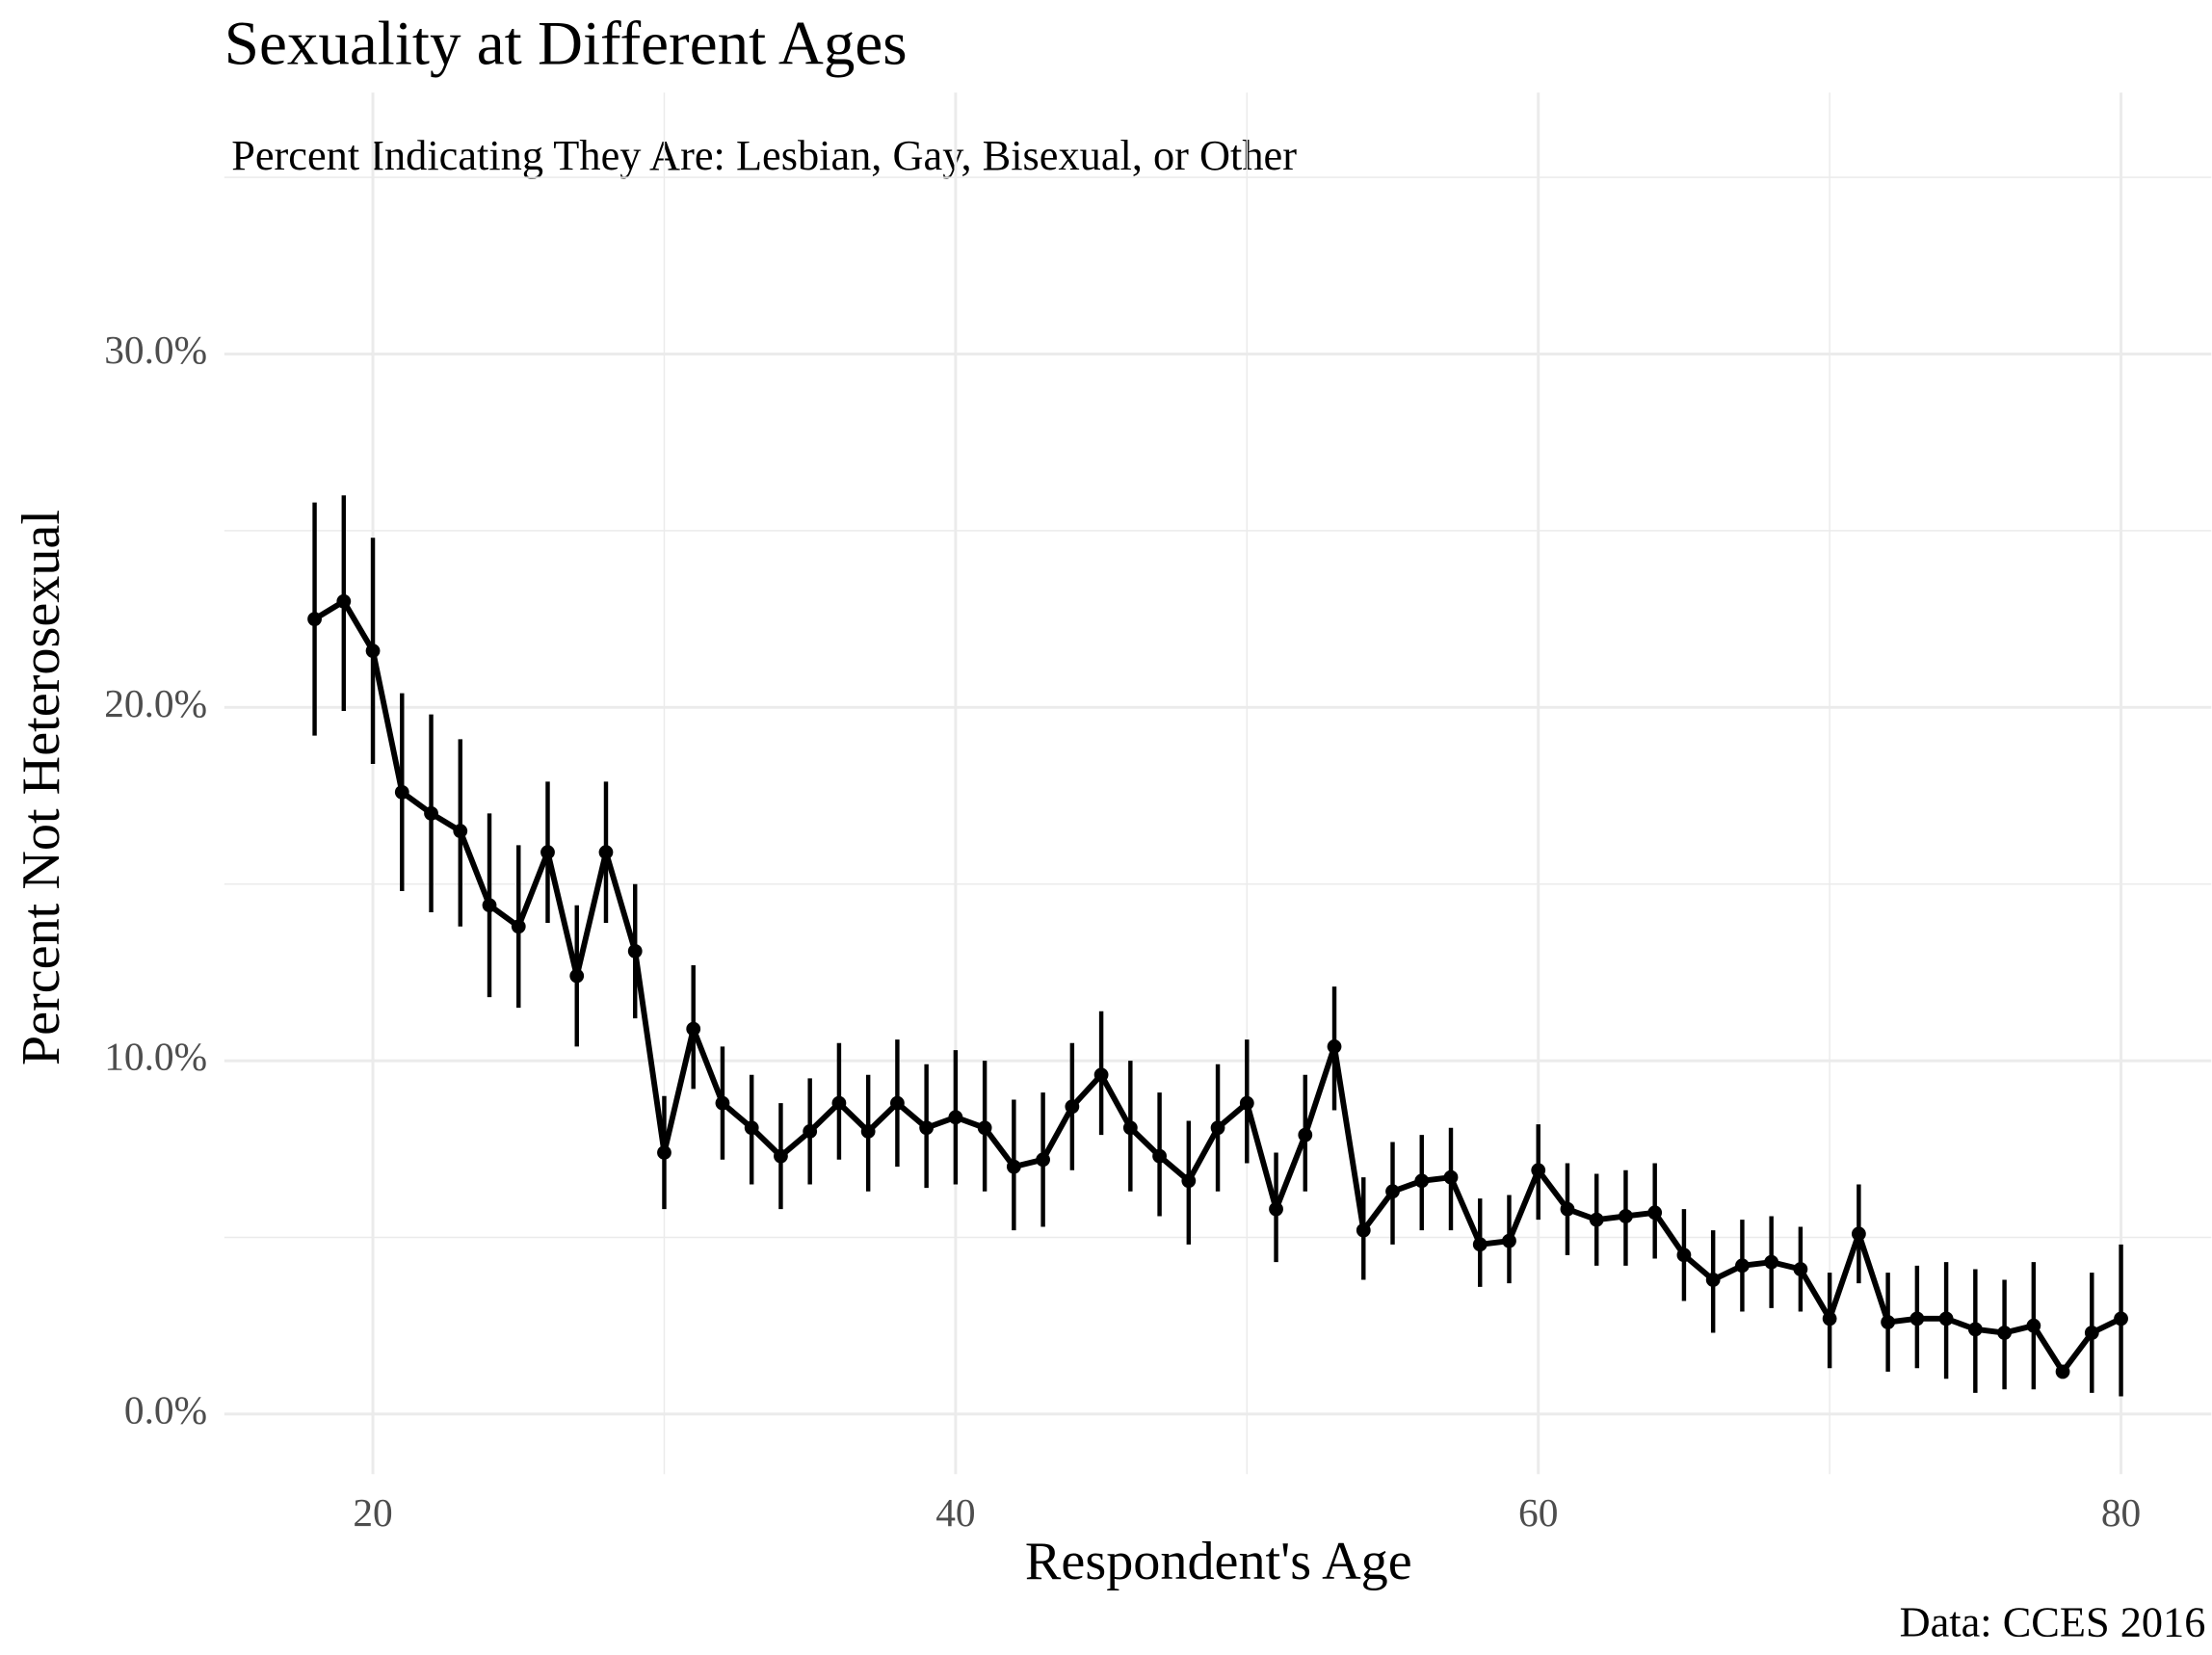 The height and width of the screenshot is (1655, 2212). I want to click on x-axis-title: Respondent's Age, so click(1218, 1561).